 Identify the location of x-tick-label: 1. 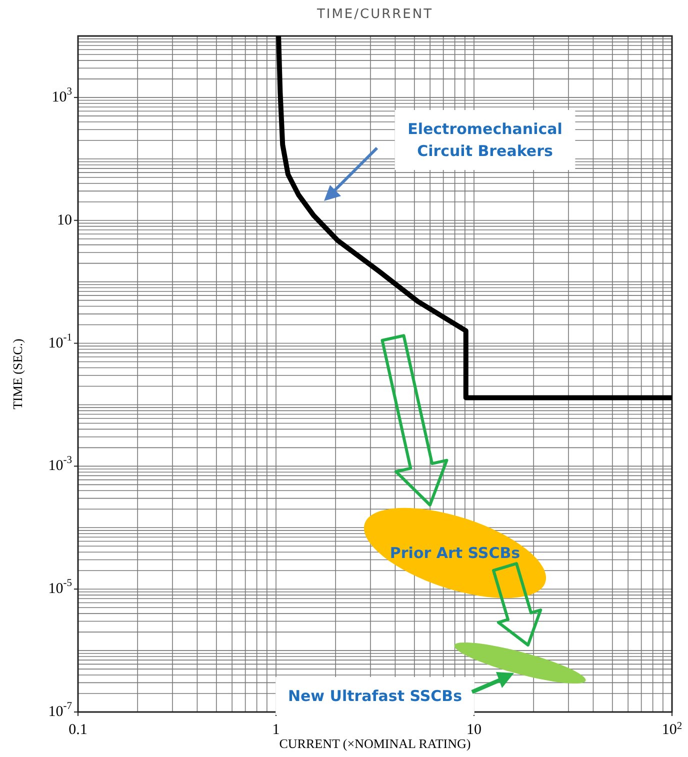
(276, 730).